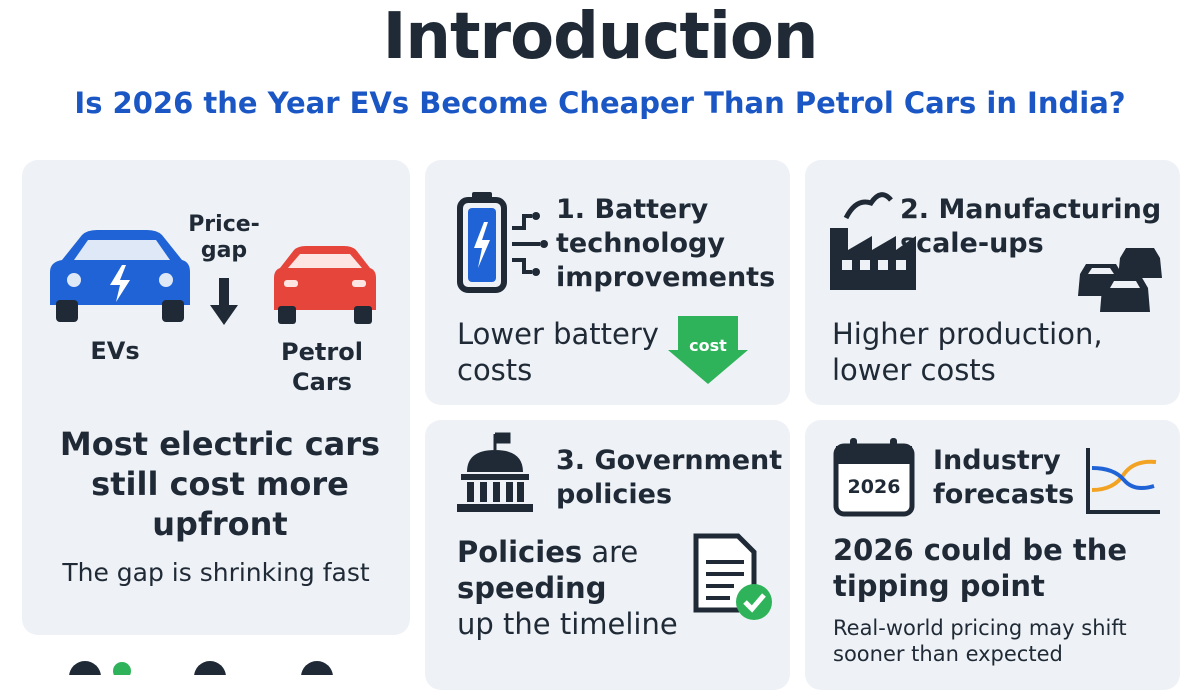 The height and width of the screenshot is (690, 1200). I want to click on petrol-label-line: Petrol, so click(322, 352).